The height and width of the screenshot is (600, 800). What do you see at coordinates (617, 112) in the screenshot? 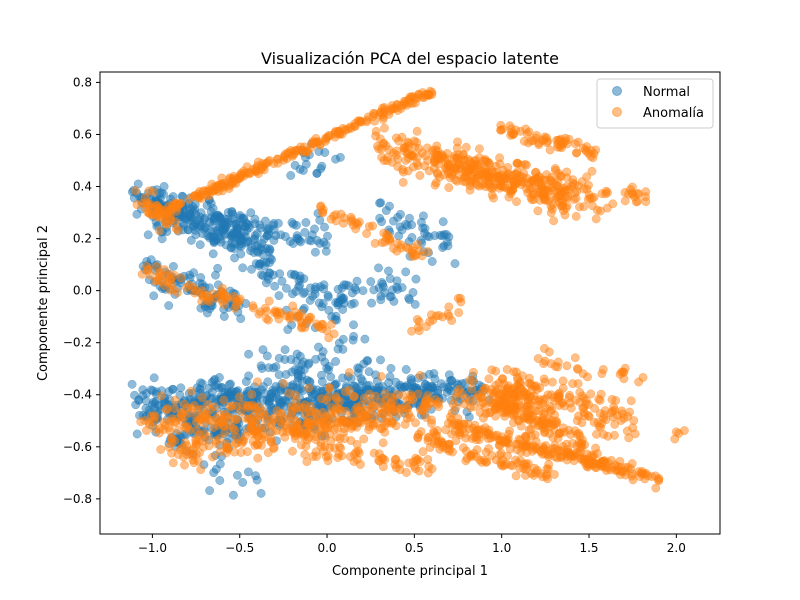
I see `legend-marker-anomalia` at bounding box center [617, 112].